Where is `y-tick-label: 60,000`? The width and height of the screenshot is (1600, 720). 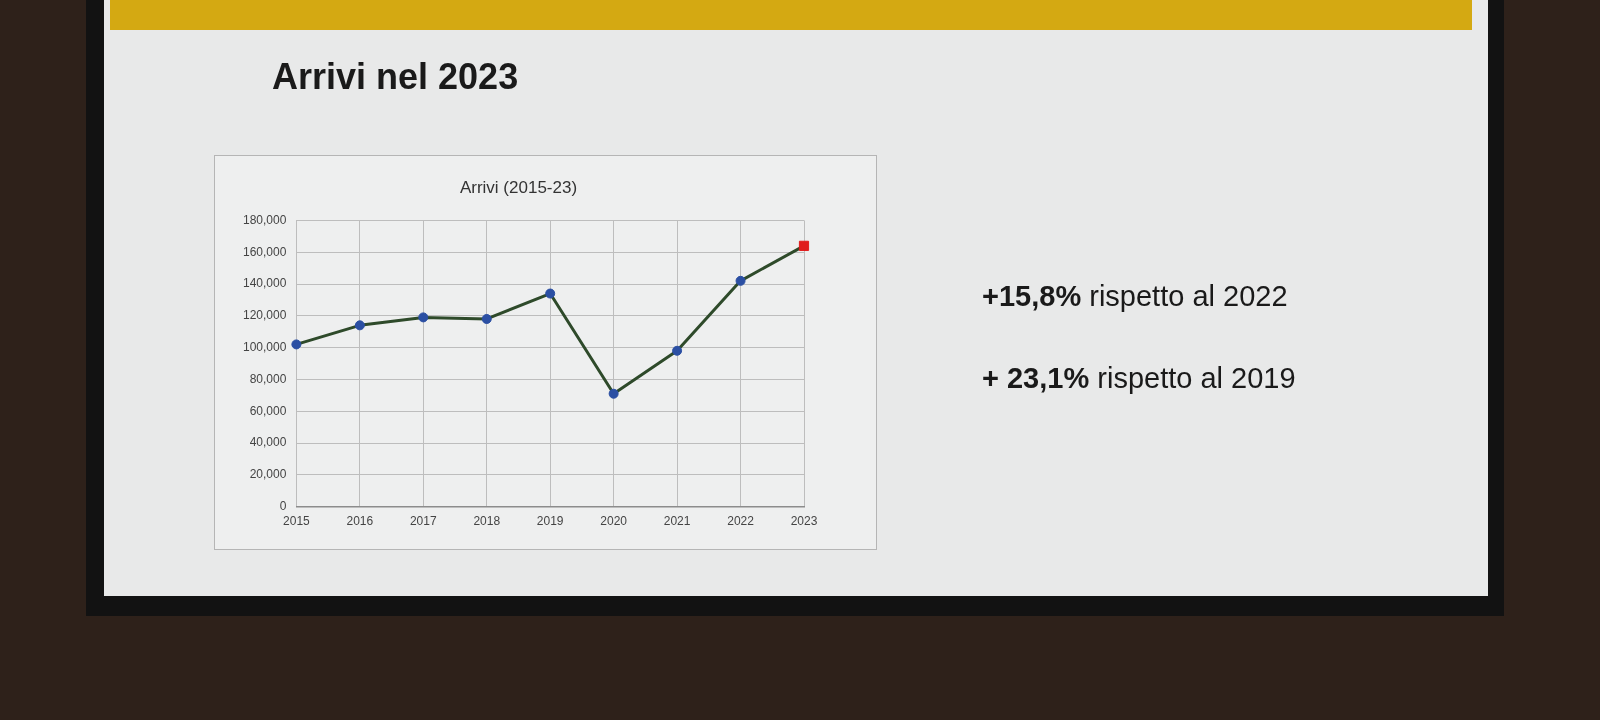
y-tick-label: 60,000 is located at coordinates (268, 410).